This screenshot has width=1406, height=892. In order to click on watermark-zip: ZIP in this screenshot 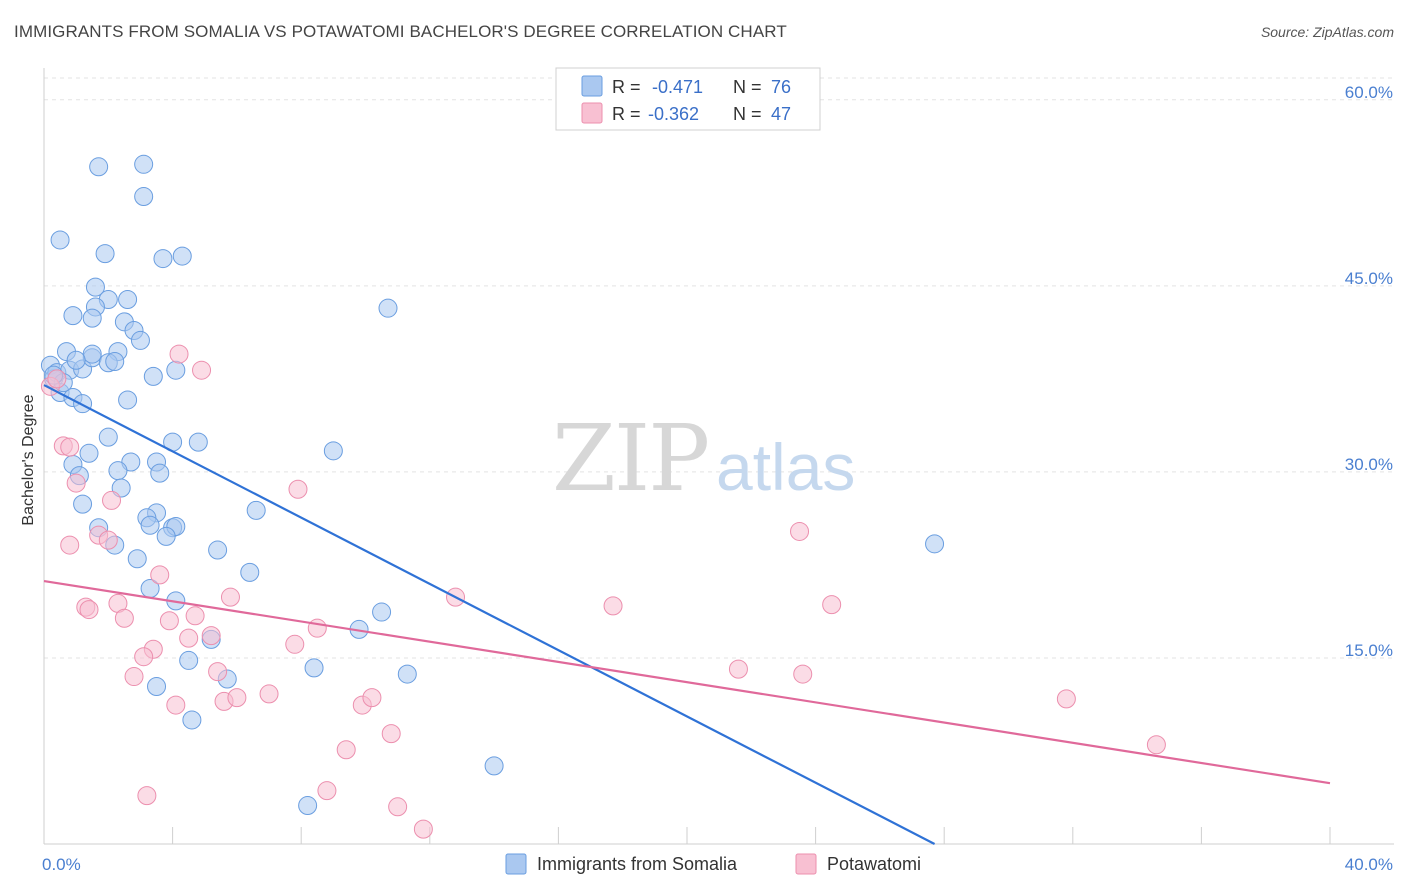, I will do `click(630, 458)`.